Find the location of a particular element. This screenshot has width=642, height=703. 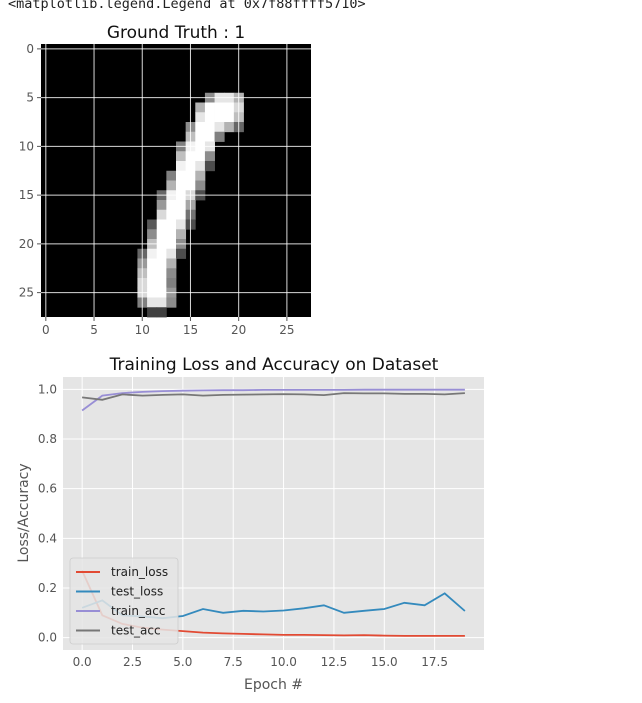

image-x-tick-label: 15 is located at coordinates (190, 330).